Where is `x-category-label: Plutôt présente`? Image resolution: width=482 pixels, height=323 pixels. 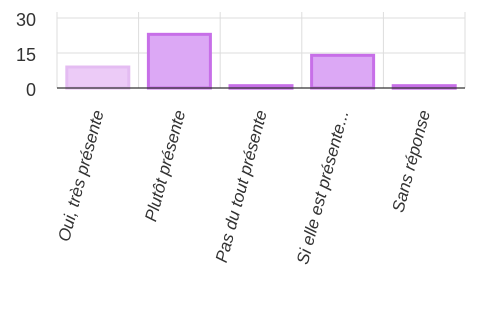 x-category-label: Plutôt présente is located at coordinates (165, 165).